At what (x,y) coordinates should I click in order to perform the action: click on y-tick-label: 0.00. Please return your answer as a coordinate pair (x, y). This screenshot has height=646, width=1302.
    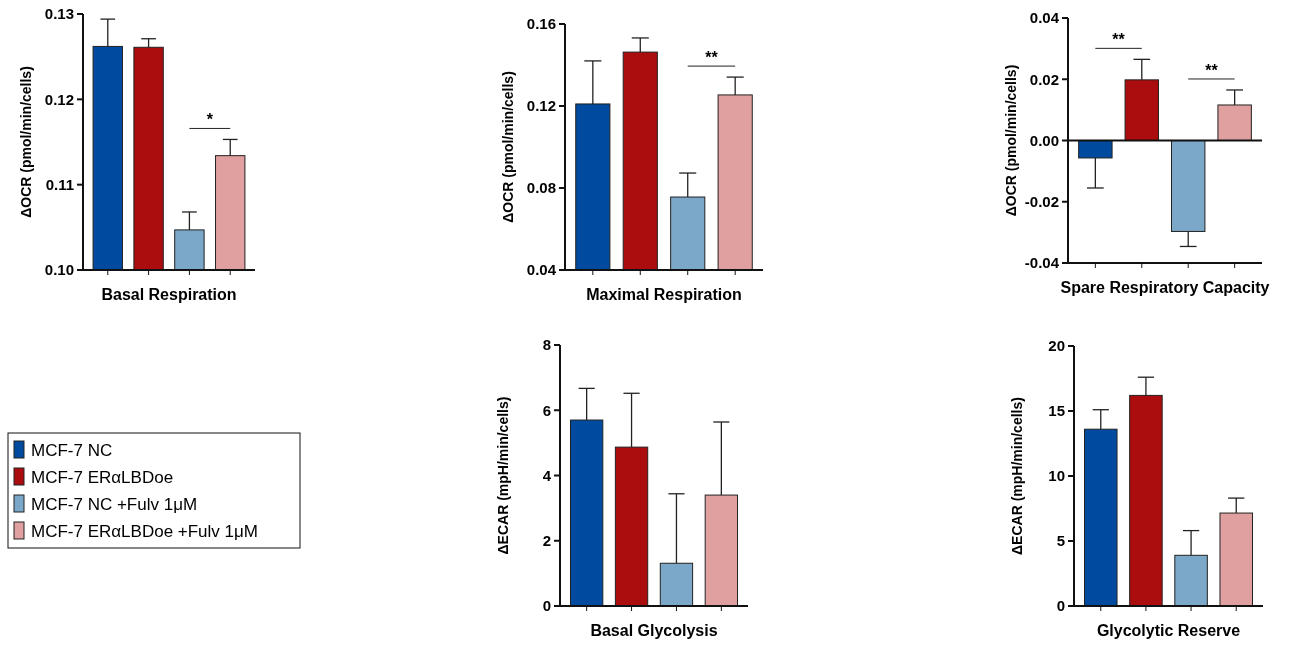
    Looking at the image, I should click on (1044, 140).